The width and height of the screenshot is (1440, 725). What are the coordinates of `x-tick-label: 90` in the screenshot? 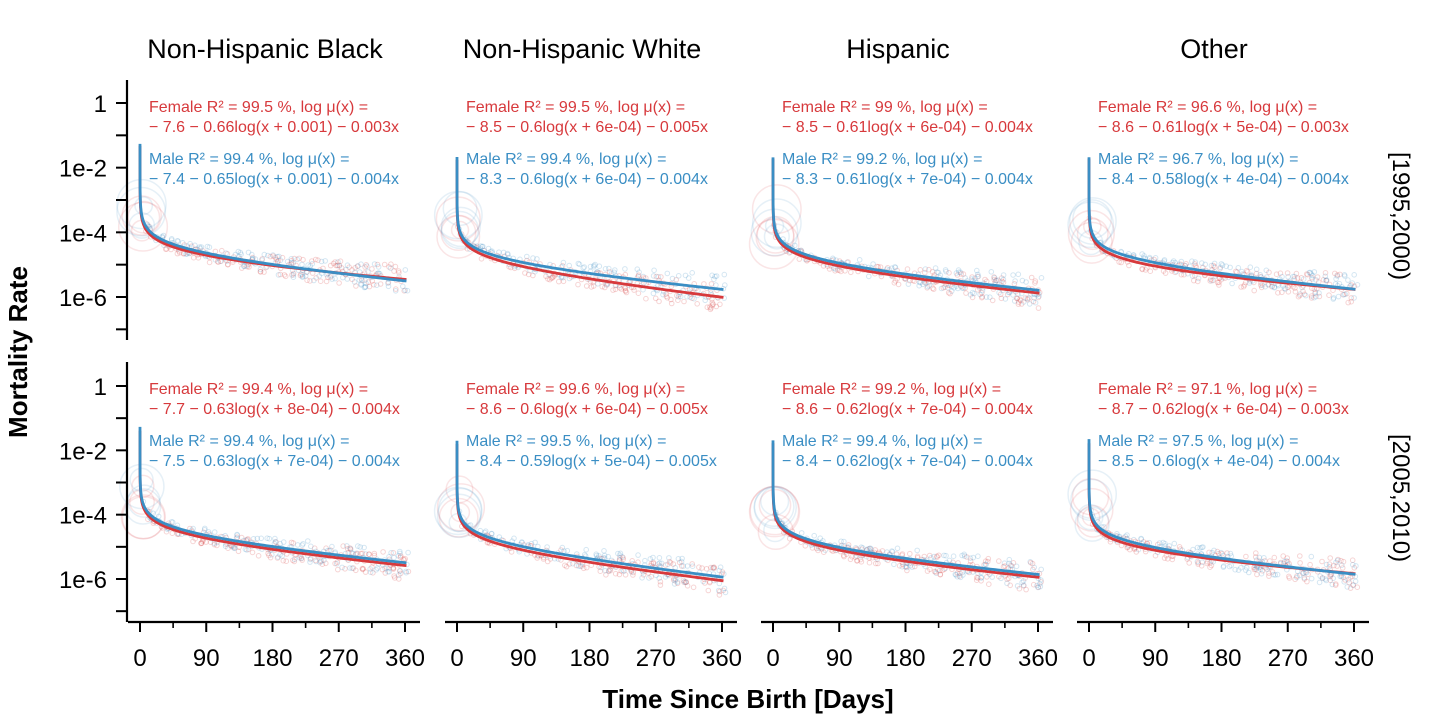 It's located at (206, 658).